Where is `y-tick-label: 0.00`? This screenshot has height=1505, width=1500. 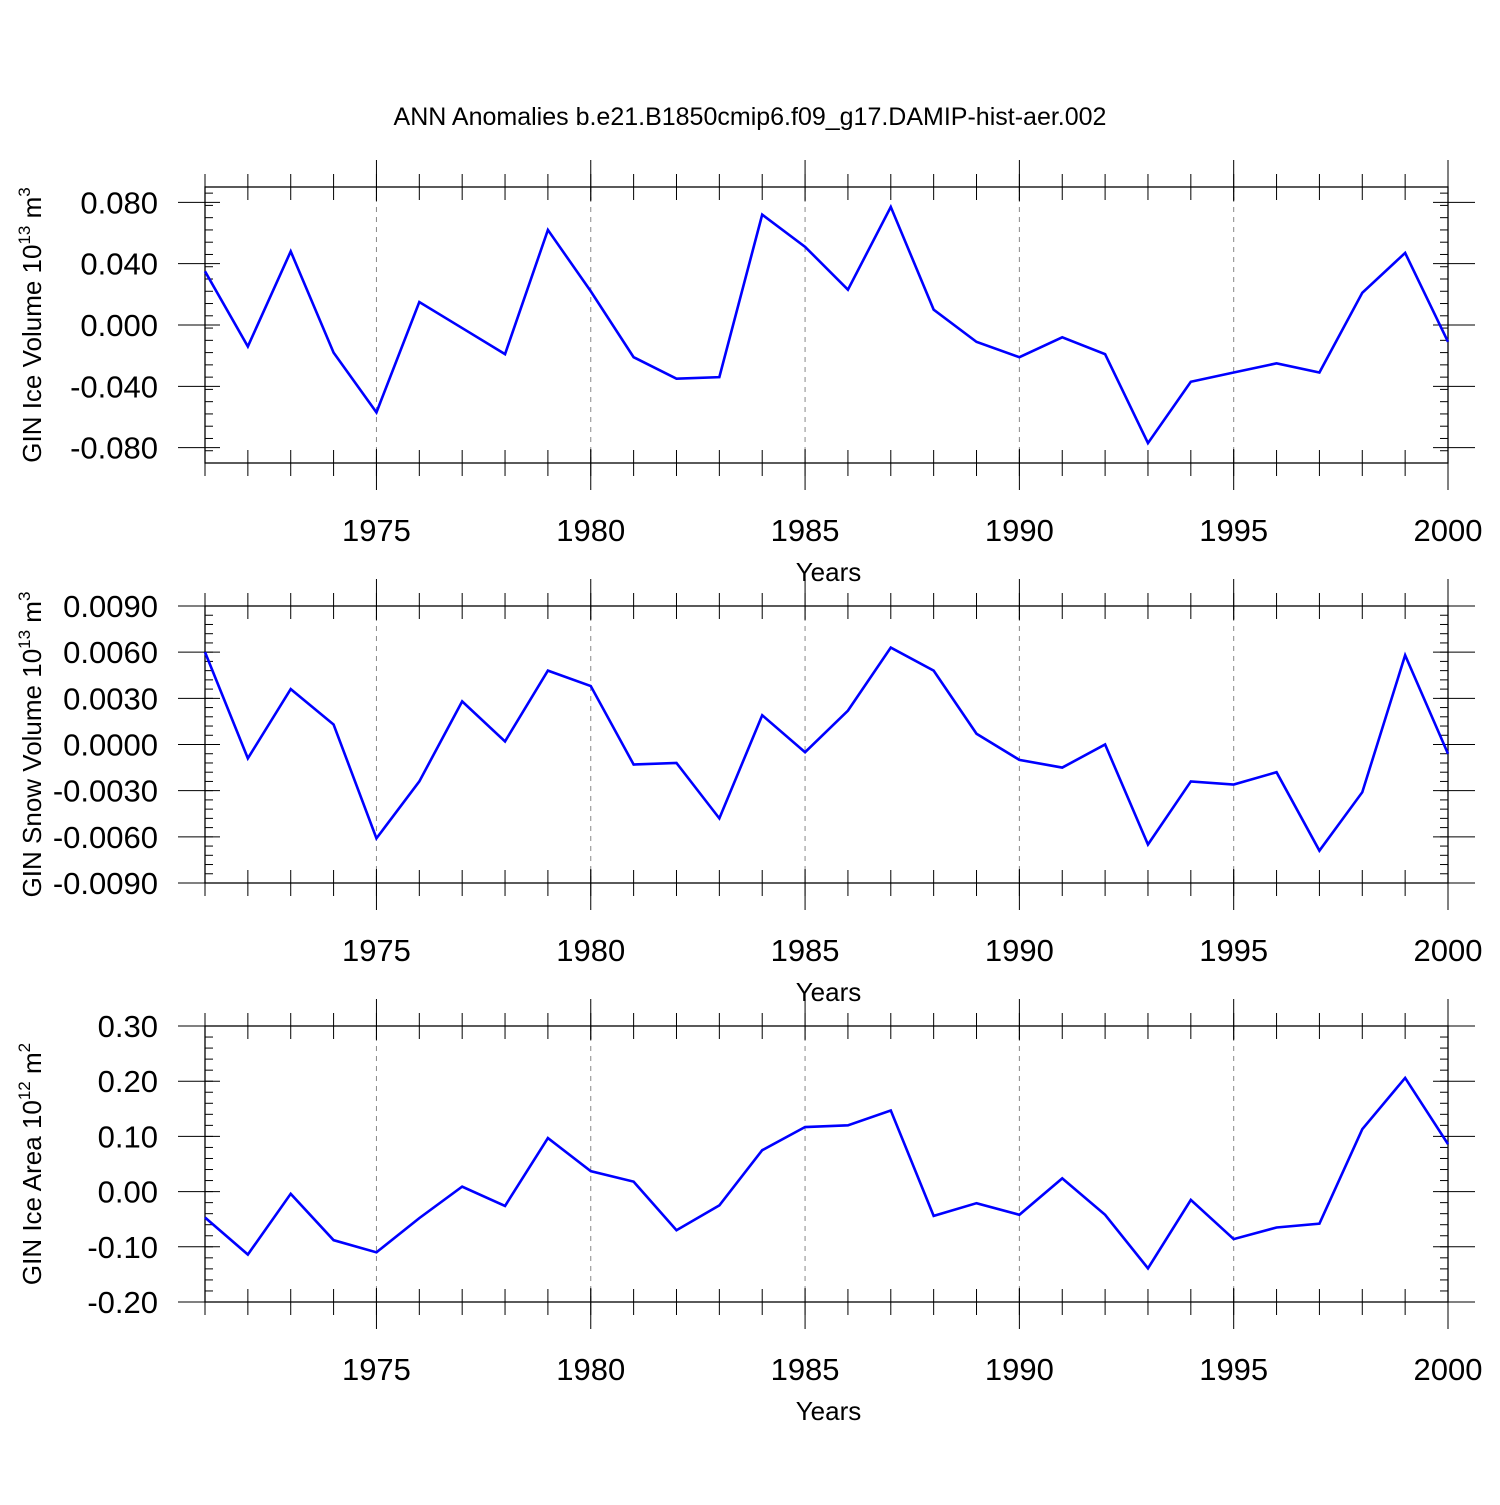
y-tick-label: 0.00 is located at coordinates (128, 1192).